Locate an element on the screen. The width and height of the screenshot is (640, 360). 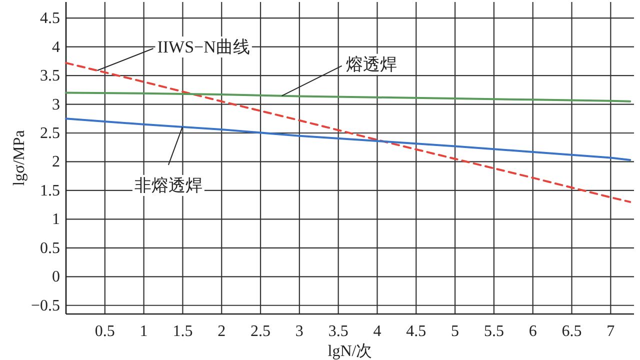
y-tick-label: 2.5 is located at coordinates (50, 133).